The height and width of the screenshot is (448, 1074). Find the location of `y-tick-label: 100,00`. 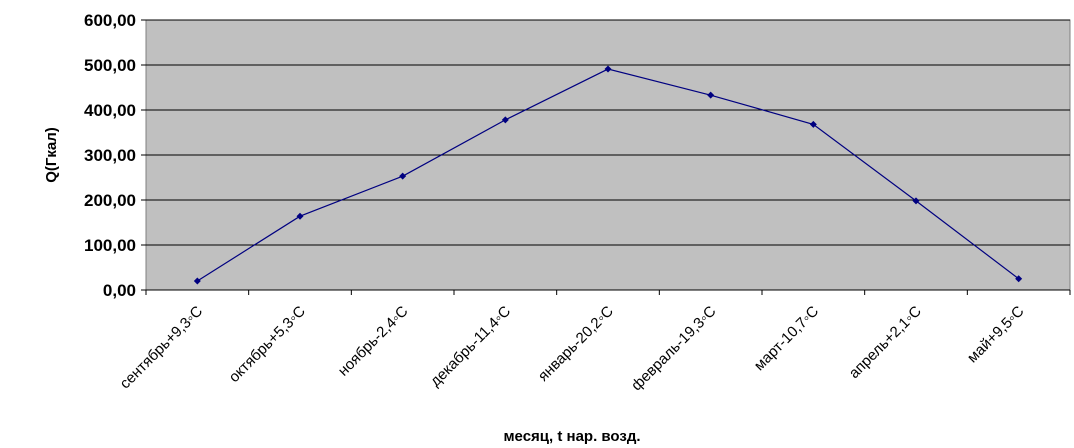

y-tick-label: 100,00 is located at coordinates (110, 245).